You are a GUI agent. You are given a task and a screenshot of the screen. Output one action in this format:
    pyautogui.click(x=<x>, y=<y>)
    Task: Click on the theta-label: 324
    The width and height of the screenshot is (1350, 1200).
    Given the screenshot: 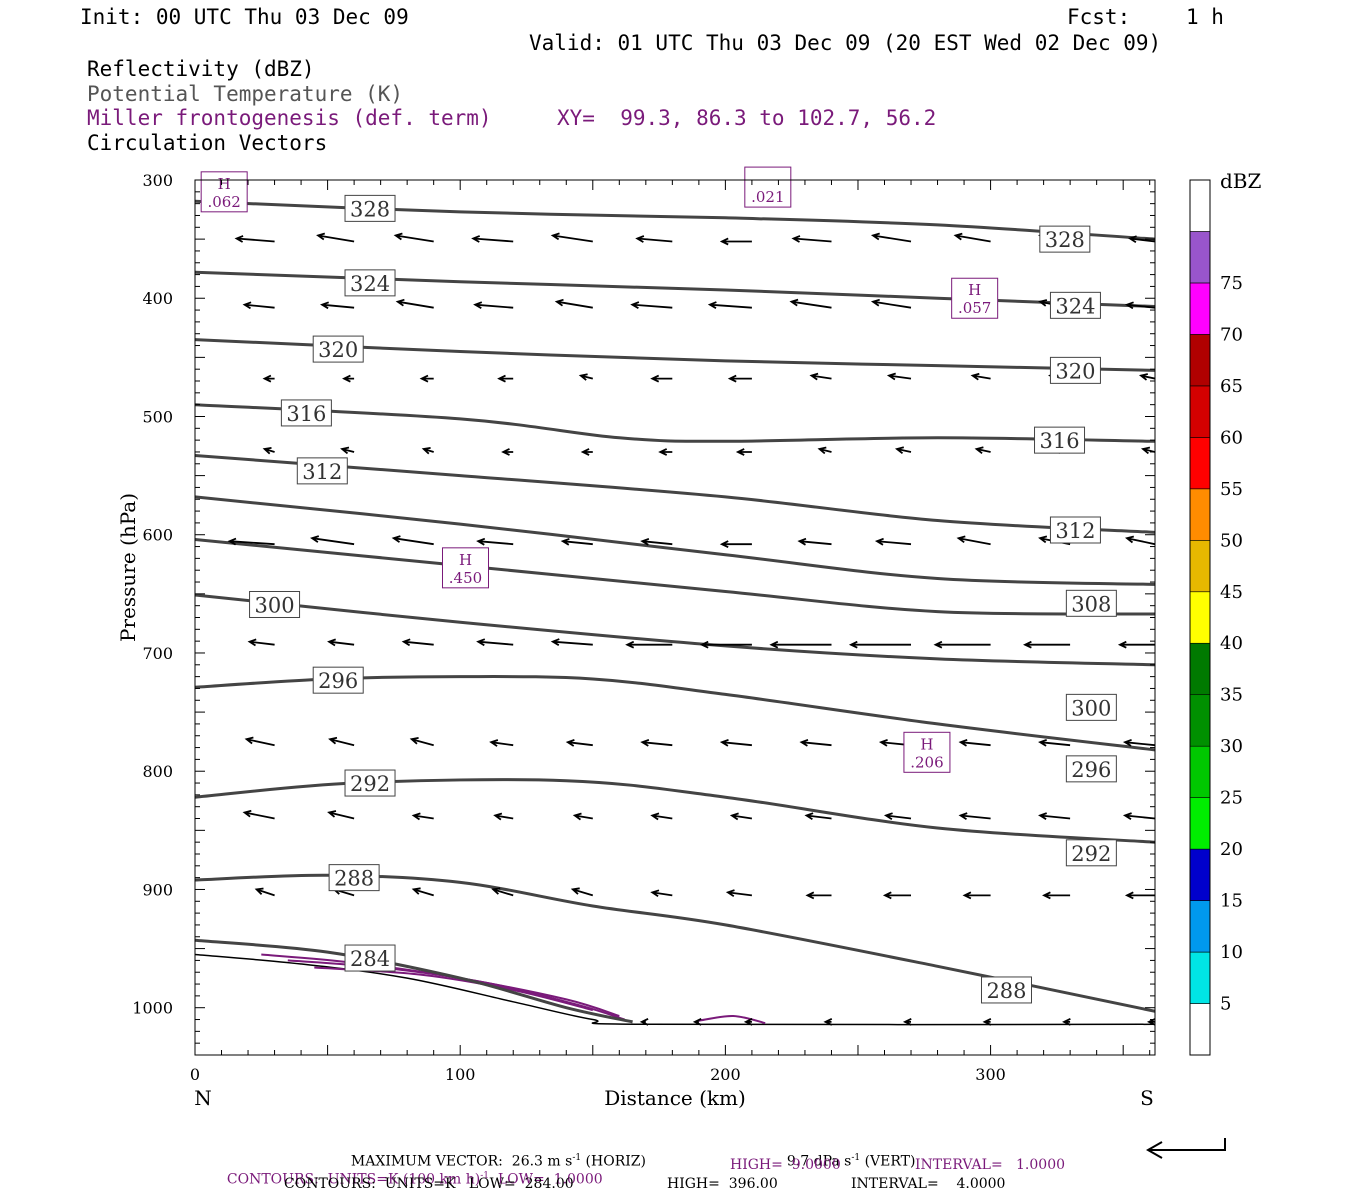 What is the action you would take?
    pyautogui.click(x=370, y=283)
    